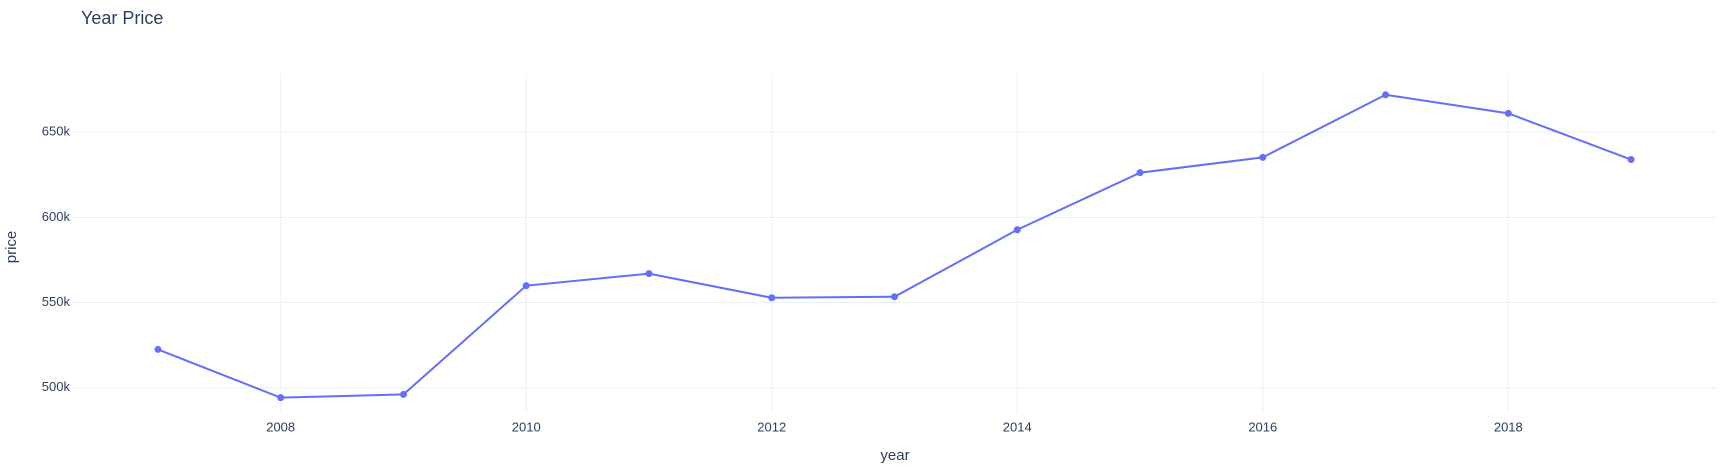 The width and height of the screenshot is (1723, 471). I want to click on y-axis-title: price, so click(11, 247).